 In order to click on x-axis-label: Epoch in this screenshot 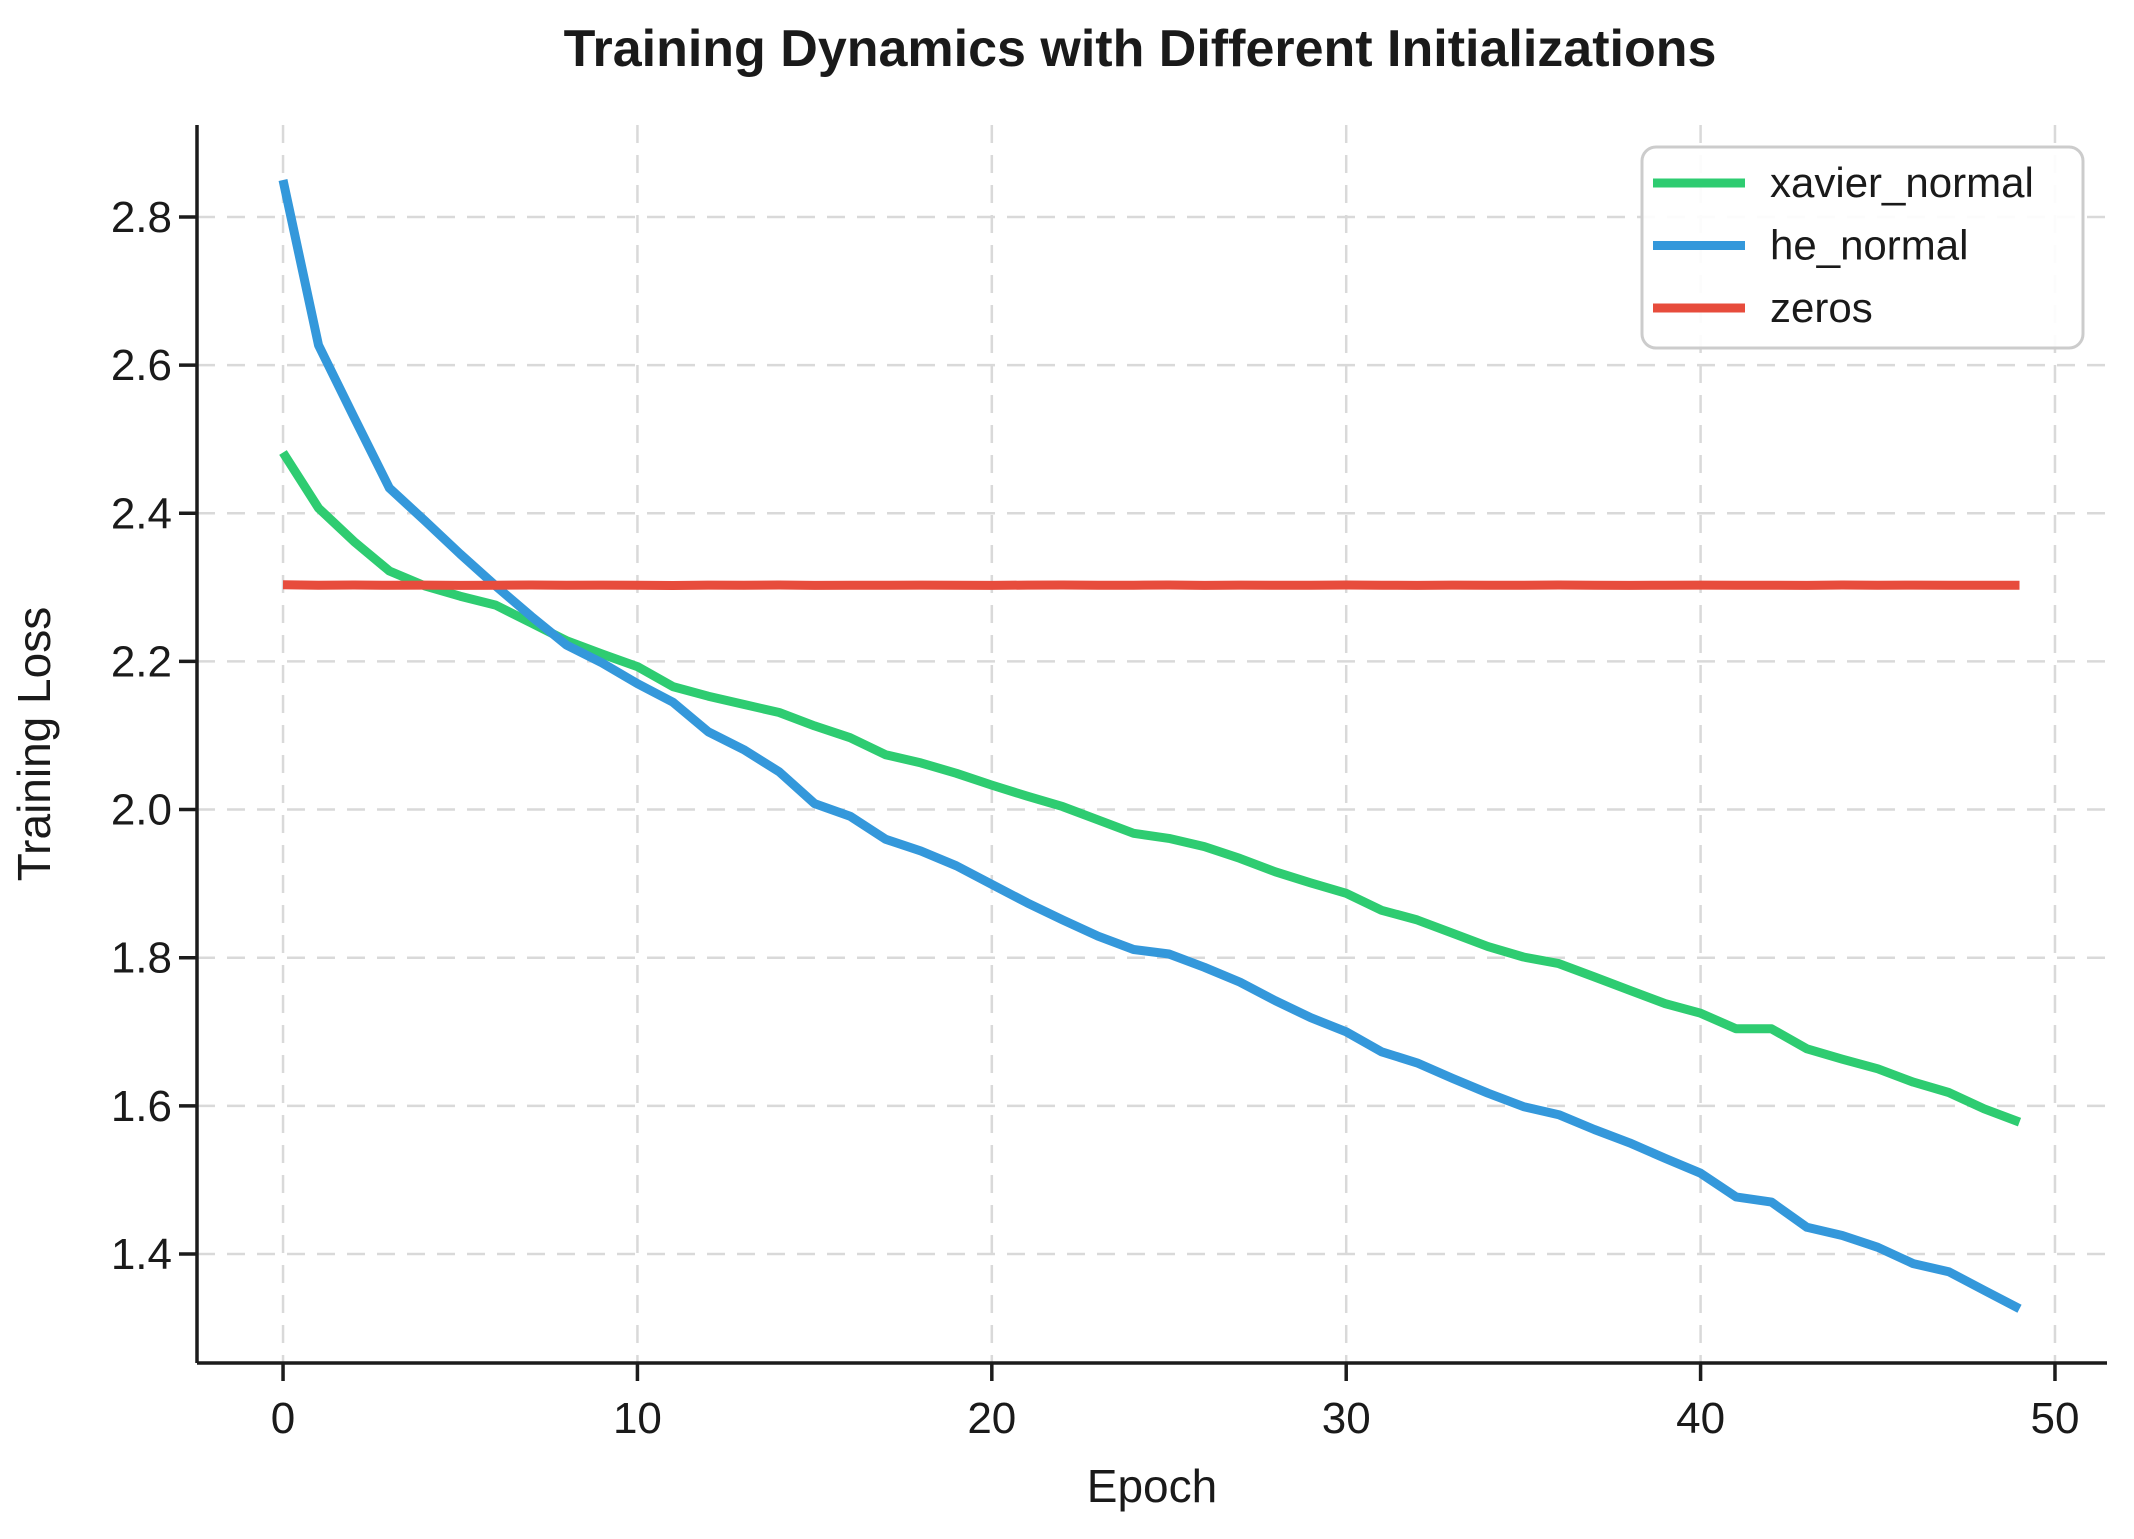, I will do `click(1152, 1486)`.